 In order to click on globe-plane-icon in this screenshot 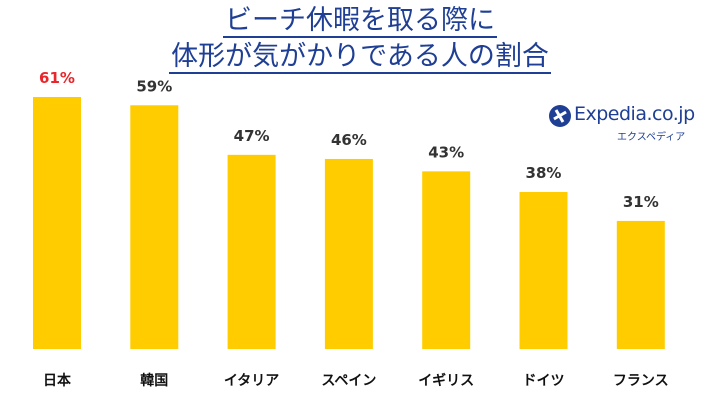, I will do `click(560, 116)`.